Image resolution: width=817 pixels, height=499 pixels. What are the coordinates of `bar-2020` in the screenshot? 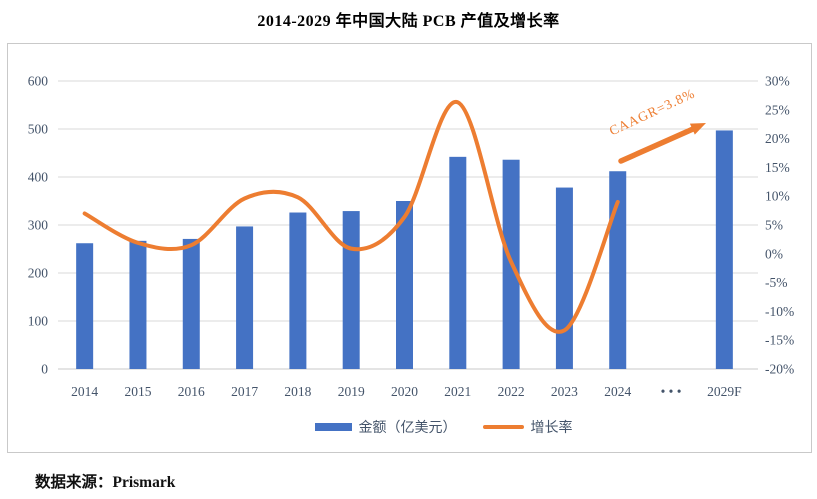 It's located at (404, 285).